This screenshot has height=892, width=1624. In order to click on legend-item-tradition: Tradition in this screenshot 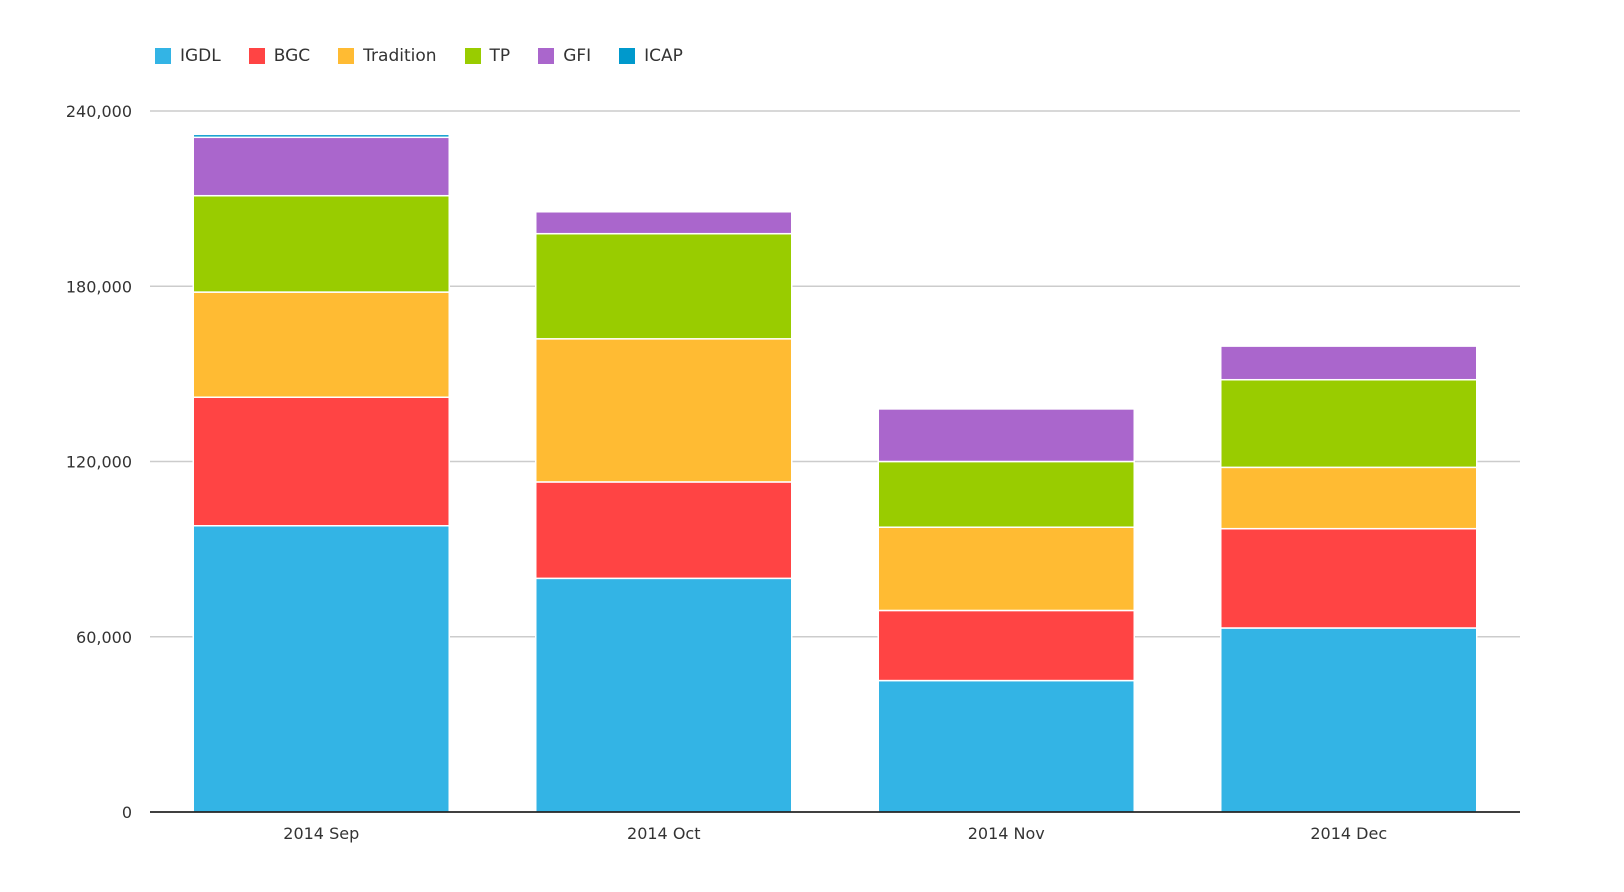, I will do `click(387, 56)`.